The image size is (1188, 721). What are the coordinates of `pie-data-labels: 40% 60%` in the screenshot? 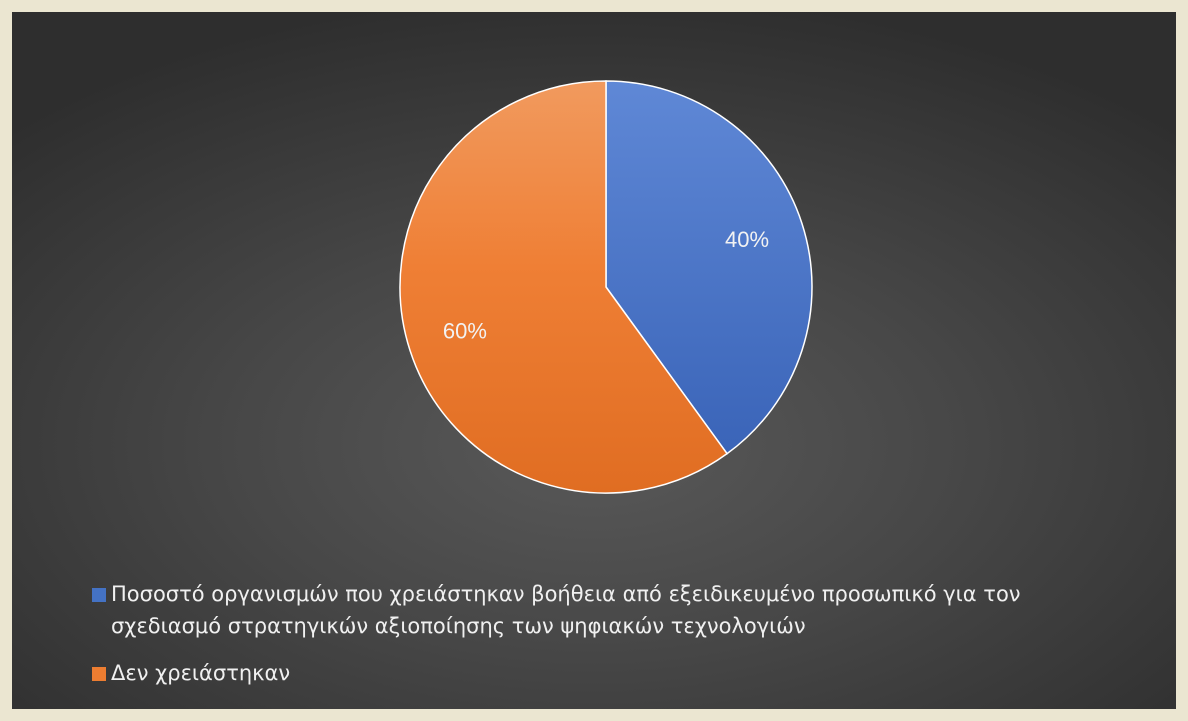 It's located at (606, 285).